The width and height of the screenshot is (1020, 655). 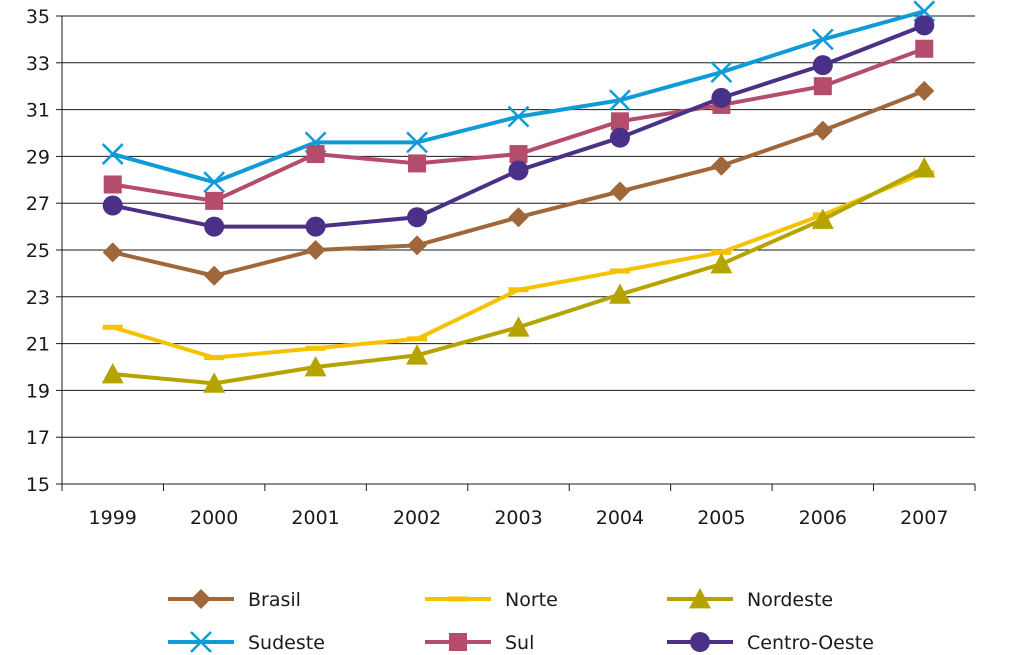 What do you see at coordinates (491, 600) in the screenshot?
I see `legend-item: Norte` at bounding box center [491, 600].